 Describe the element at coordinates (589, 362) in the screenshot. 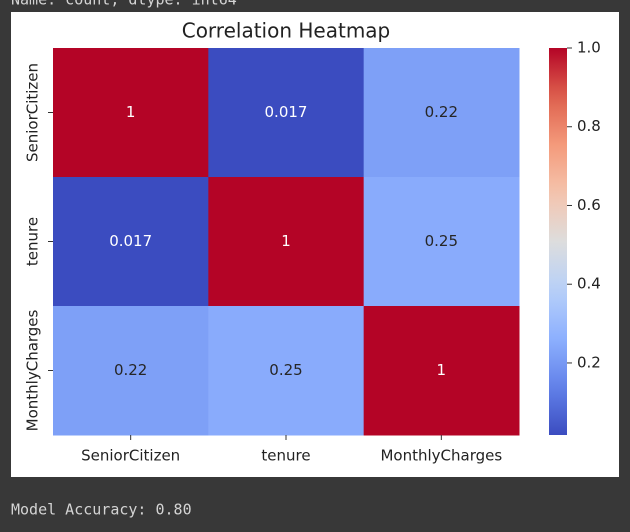

I see `colorbar-tick-label: 0.2` at that location.